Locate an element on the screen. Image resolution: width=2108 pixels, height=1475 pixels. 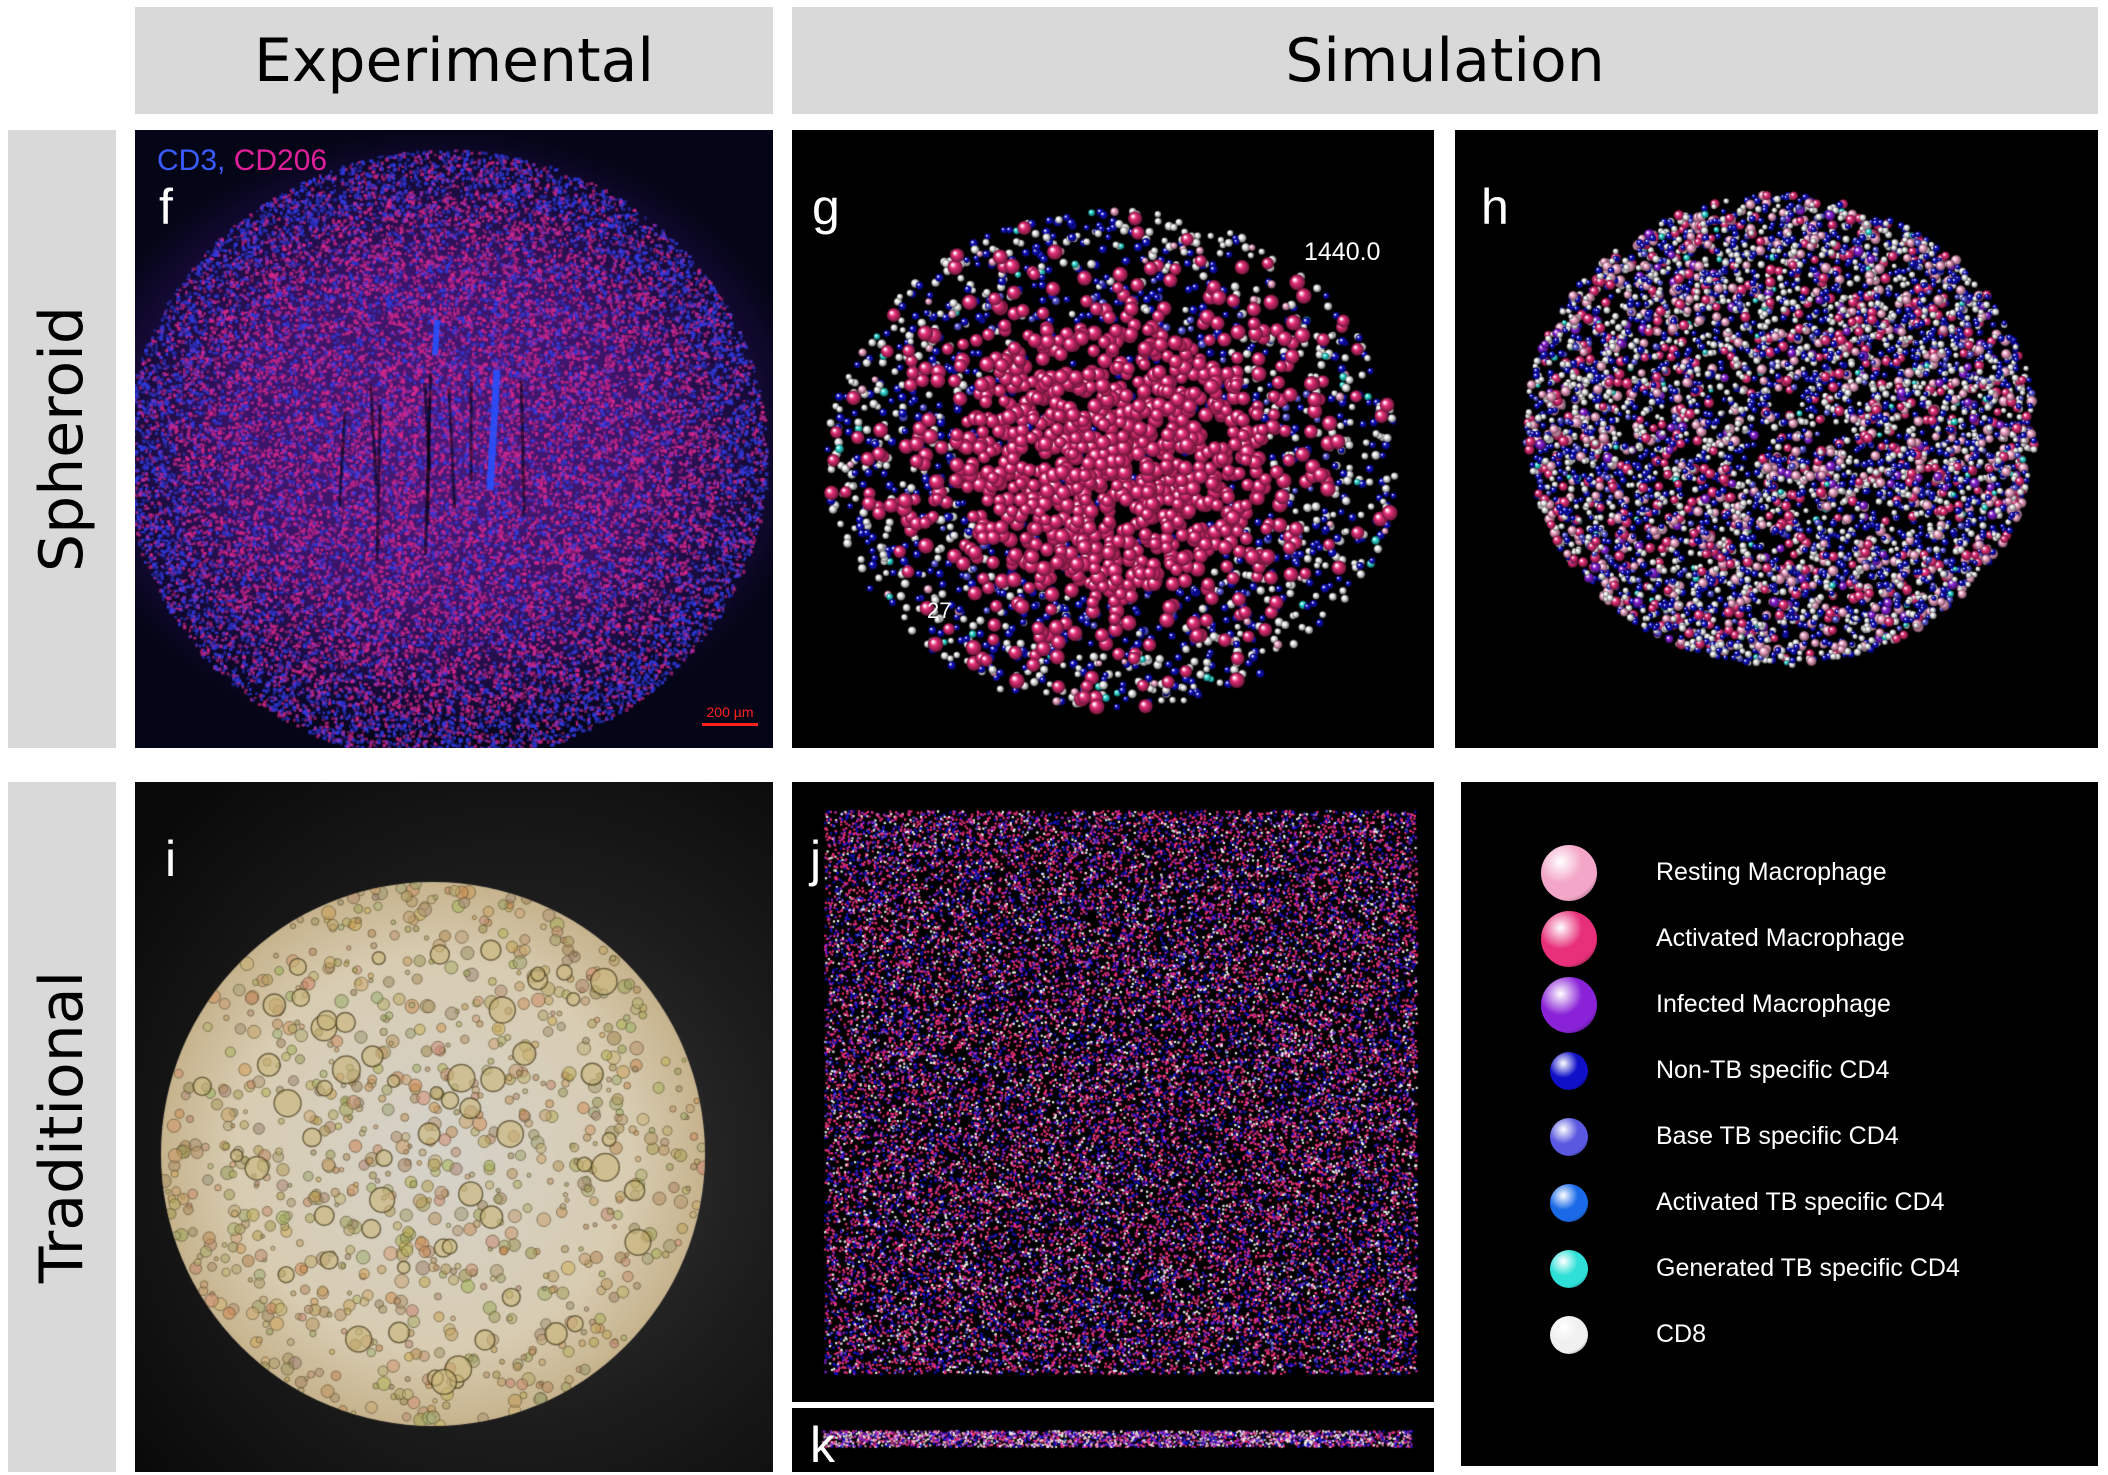
stain-legend: CD3, CD206 is located at coordinates (242, 161).